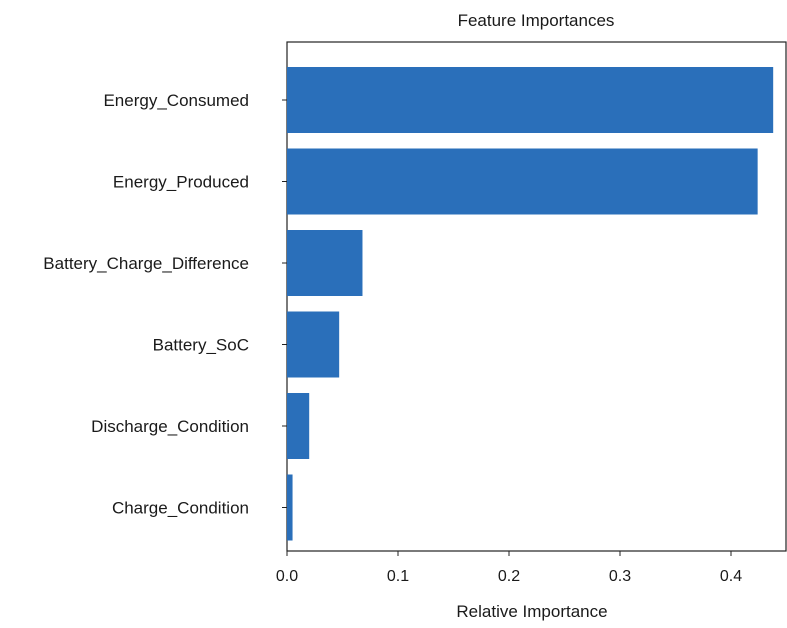 This screenshot has height=628, width=787. Describe the element at coordinates (313, 344) in the screenshot. I see `bar-battery-soc` at that location.